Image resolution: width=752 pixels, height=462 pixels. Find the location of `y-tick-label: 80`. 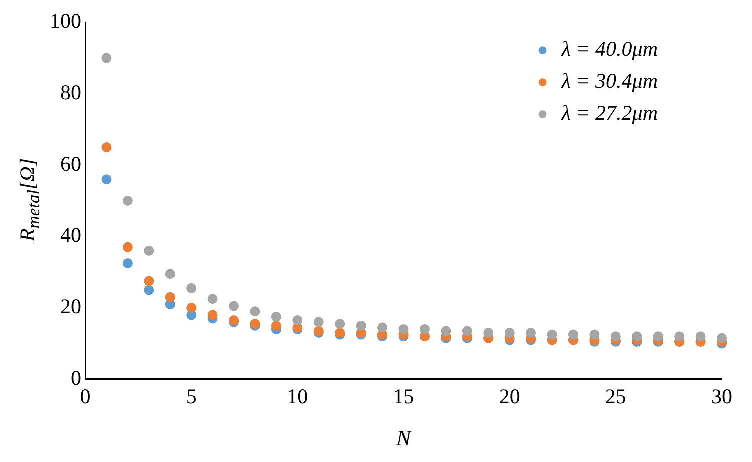

y-tick-label: 80 is located at coordinates (71, 92).